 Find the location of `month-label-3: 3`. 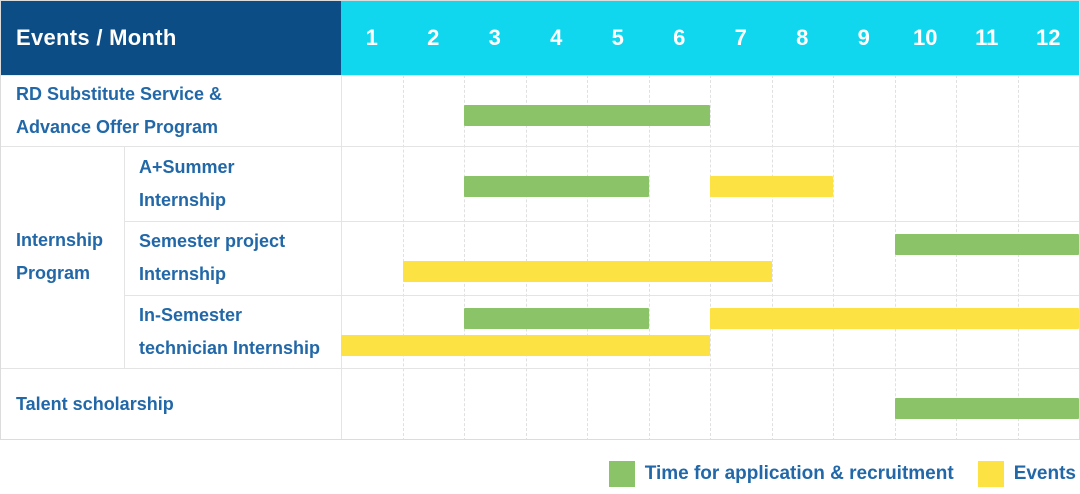

month-label-3: 3 is located at coordinates (494, 37).